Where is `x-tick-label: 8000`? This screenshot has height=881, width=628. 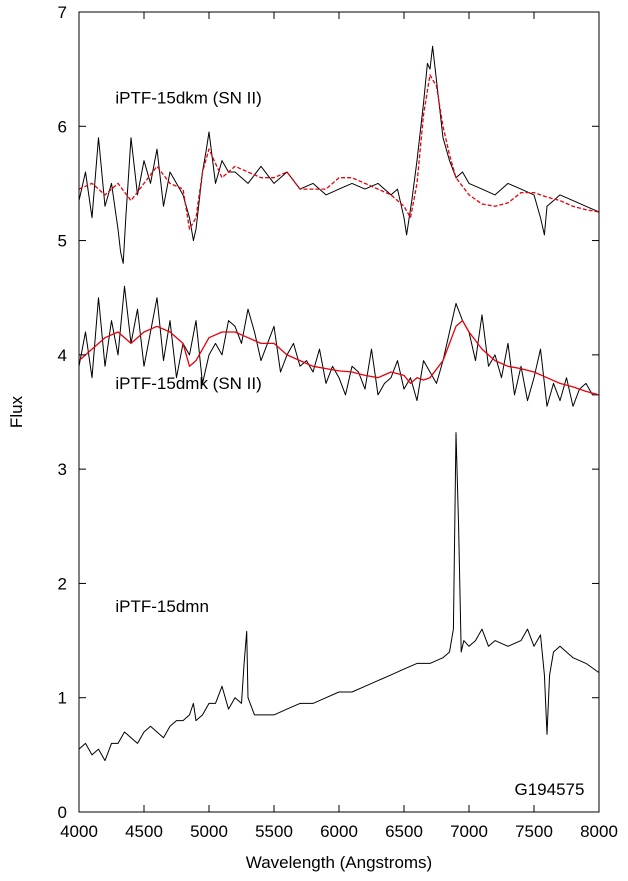 x-tick-label: 8000 is located at coordinates (599, 831).